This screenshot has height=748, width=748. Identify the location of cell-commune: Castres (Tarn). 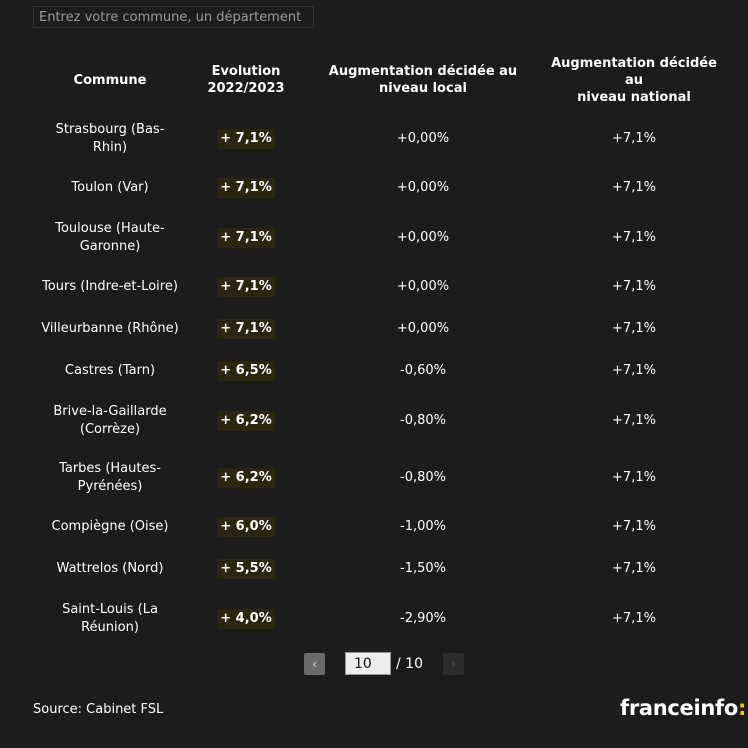
(110, 370).